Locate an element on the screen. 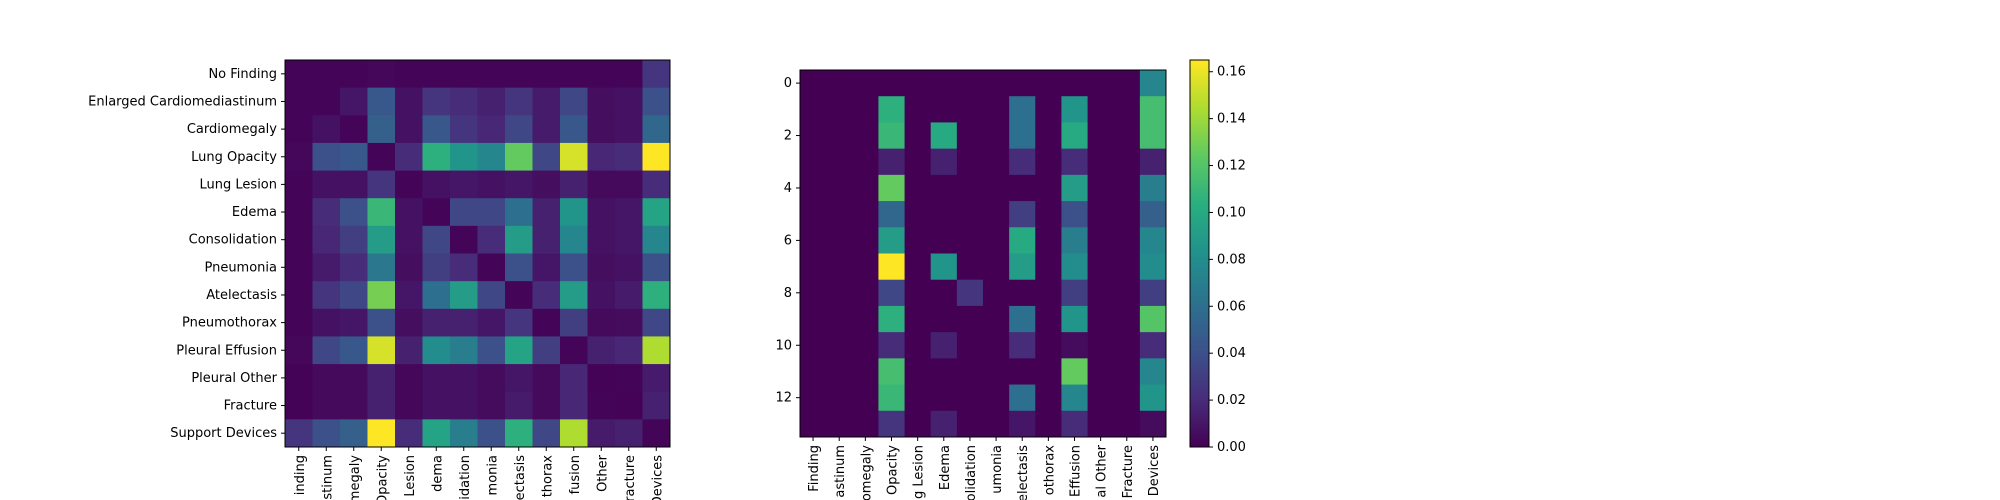  x-tick-label: Fracture is located at coordinates (1128, 471).